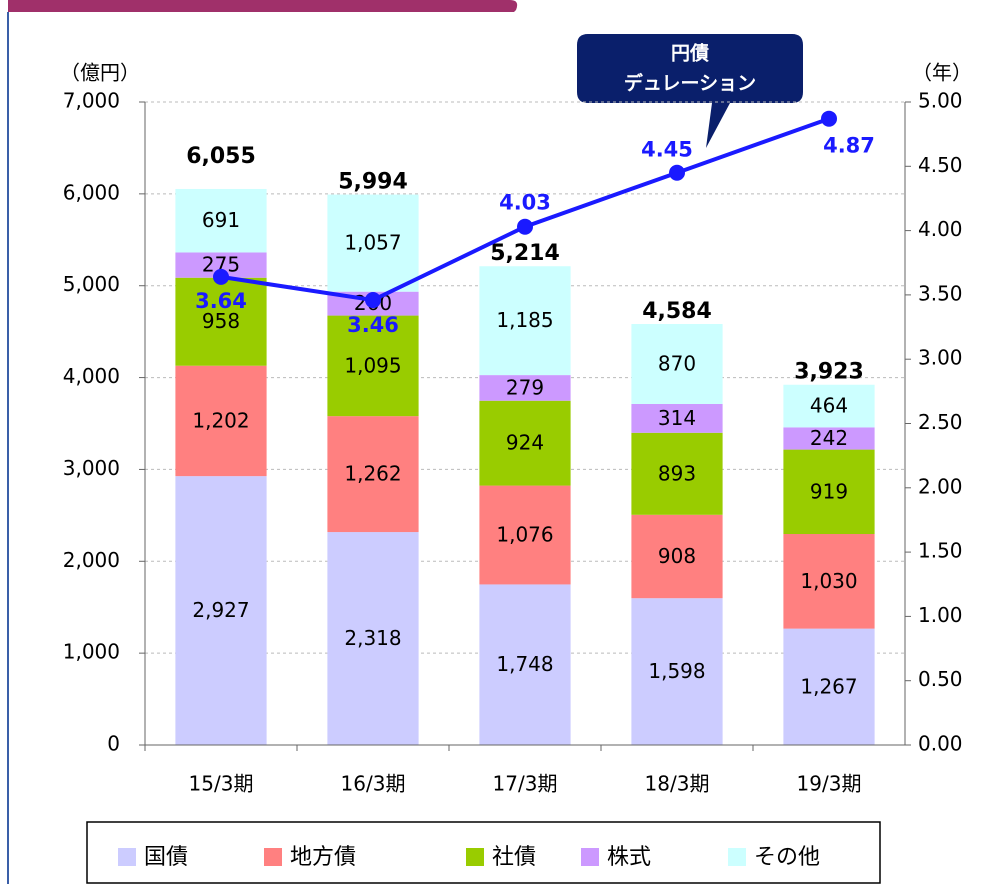 Image resolution: width=997 pixels, height=884 pixels. What do you see at coordinates (525, 784) in the screenshot?
I see `x-tick-label: 17/3期` at bounding box center [525, 784].